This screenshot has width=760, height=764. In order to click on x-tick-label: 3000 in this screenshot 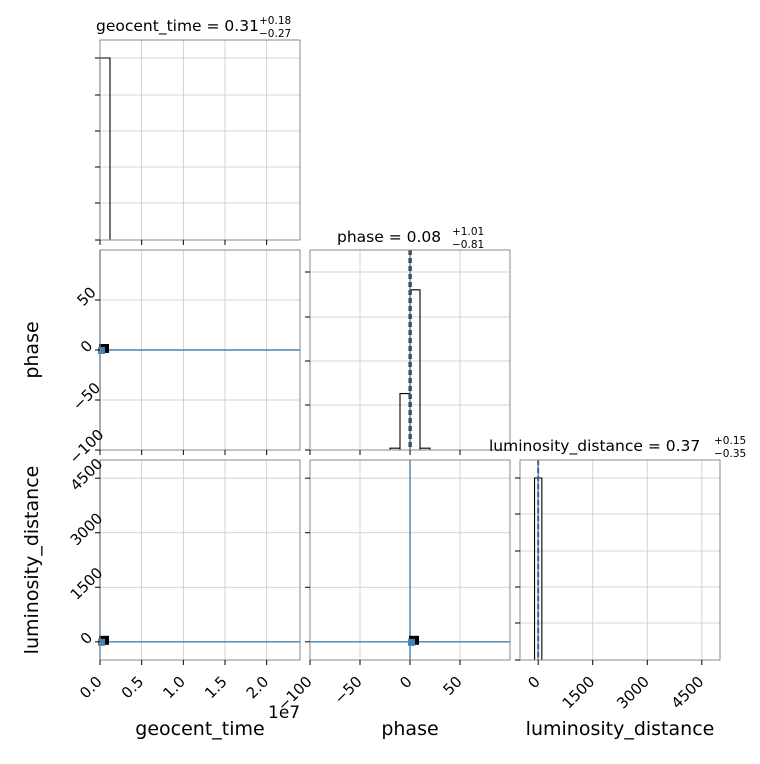, I will do `click(633, 693)`.